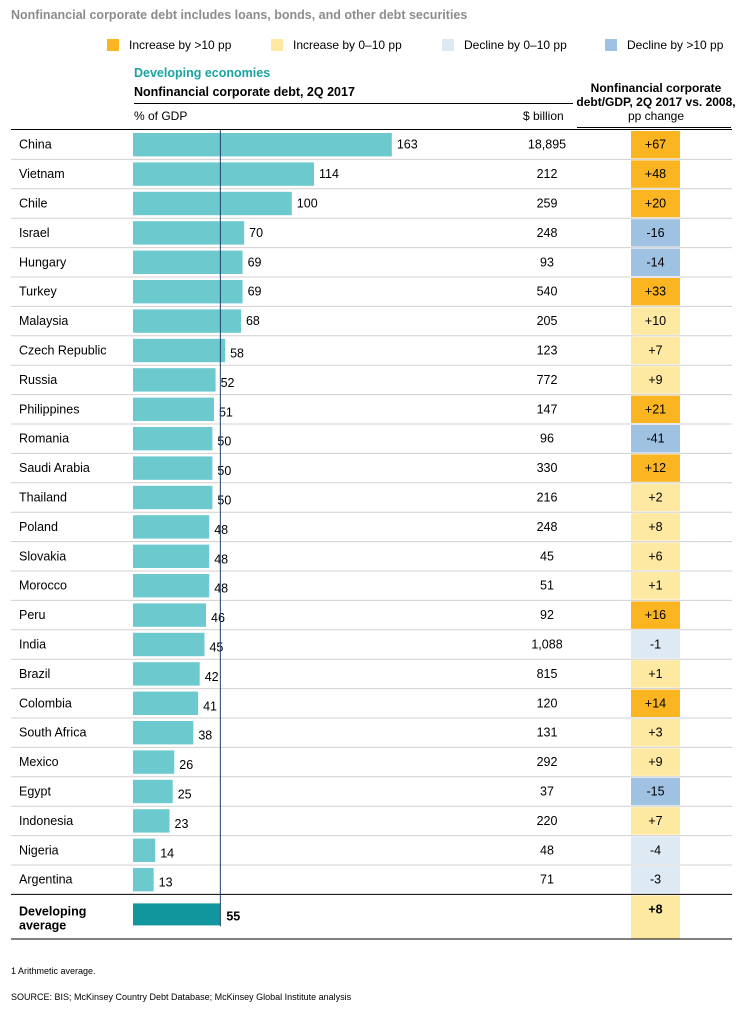 The width and height of the screenshot is (743, 1011). What do you see at coordinates (353, 103) in the screenshot?
I see `subtitle-rule` at bounding box center [353, 103].